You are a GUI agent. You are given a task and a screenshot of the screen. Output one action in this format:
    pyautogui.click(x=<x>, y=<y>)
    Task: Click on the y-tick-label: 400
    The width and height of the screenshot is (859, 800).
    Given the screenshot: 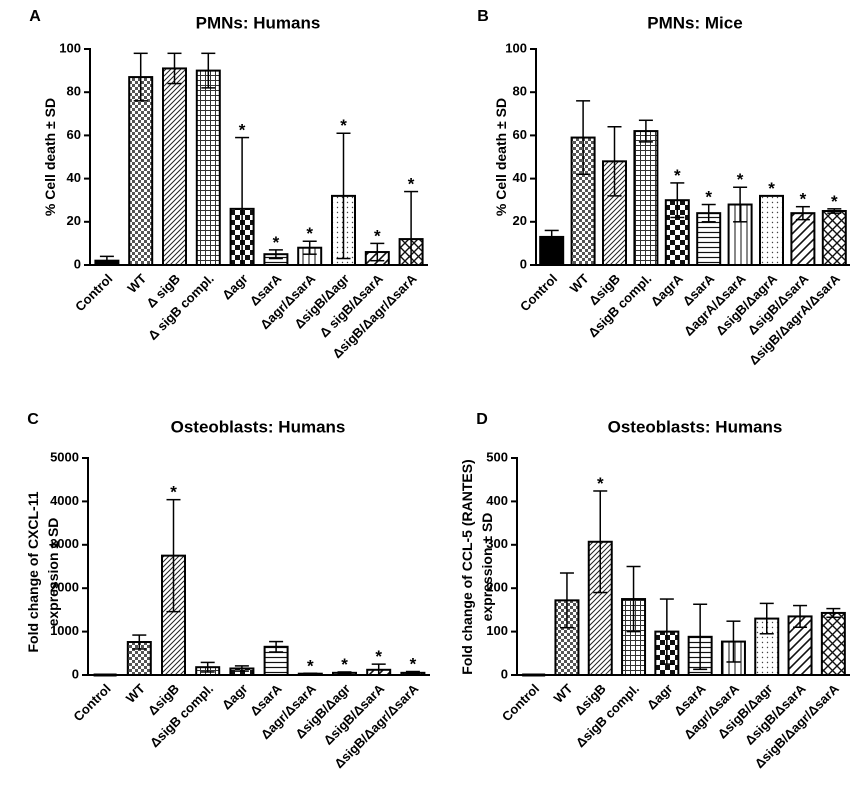 What is the action you would take?
    pyautogui.click(x=497, y=500)
    